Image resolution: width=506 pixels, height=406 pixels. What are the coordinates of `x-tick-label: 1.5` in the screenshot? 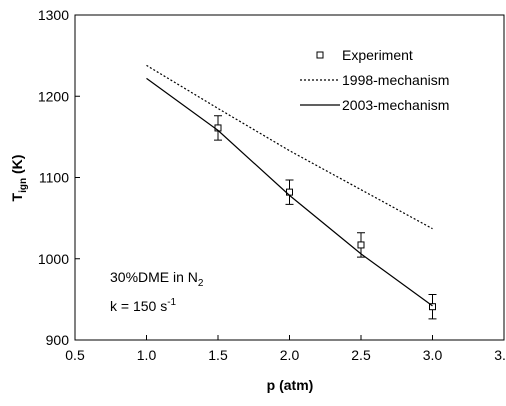 It's located at (218, 355).